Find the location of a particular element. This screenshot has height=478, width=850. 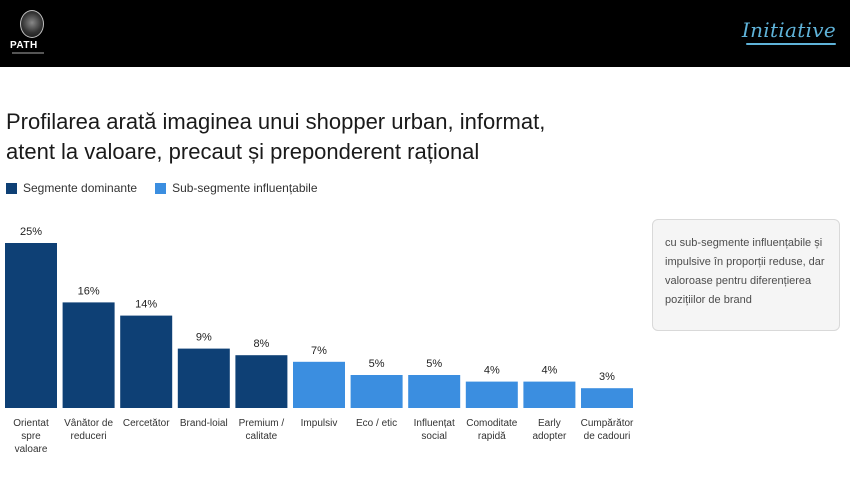

category-label: adopter is located at coordinates (549, 436).